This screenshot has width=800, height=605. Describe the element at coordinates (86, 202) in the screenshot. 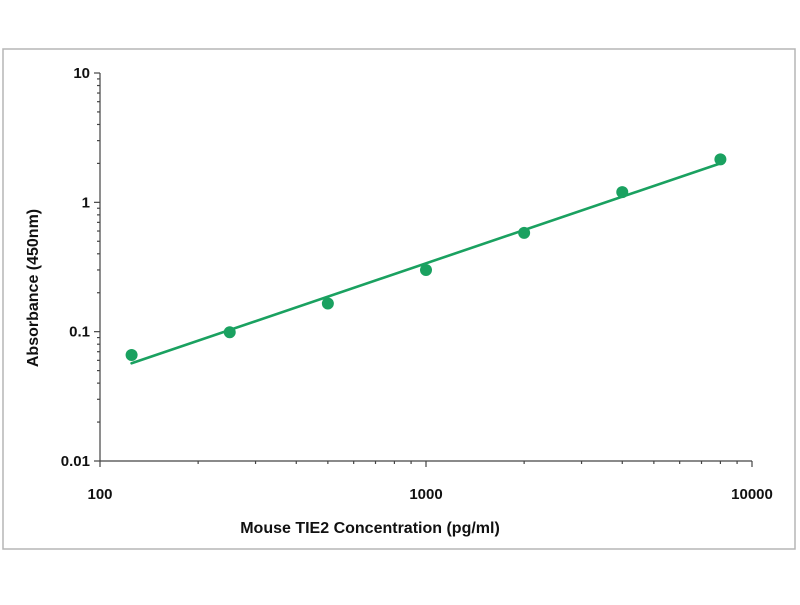

I see `y-tick-label: 1` at that location.